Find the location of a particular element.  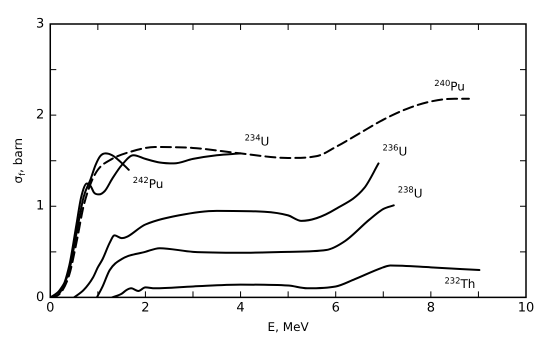

x-tick-label: 10 is located at coordinates (526, 308).